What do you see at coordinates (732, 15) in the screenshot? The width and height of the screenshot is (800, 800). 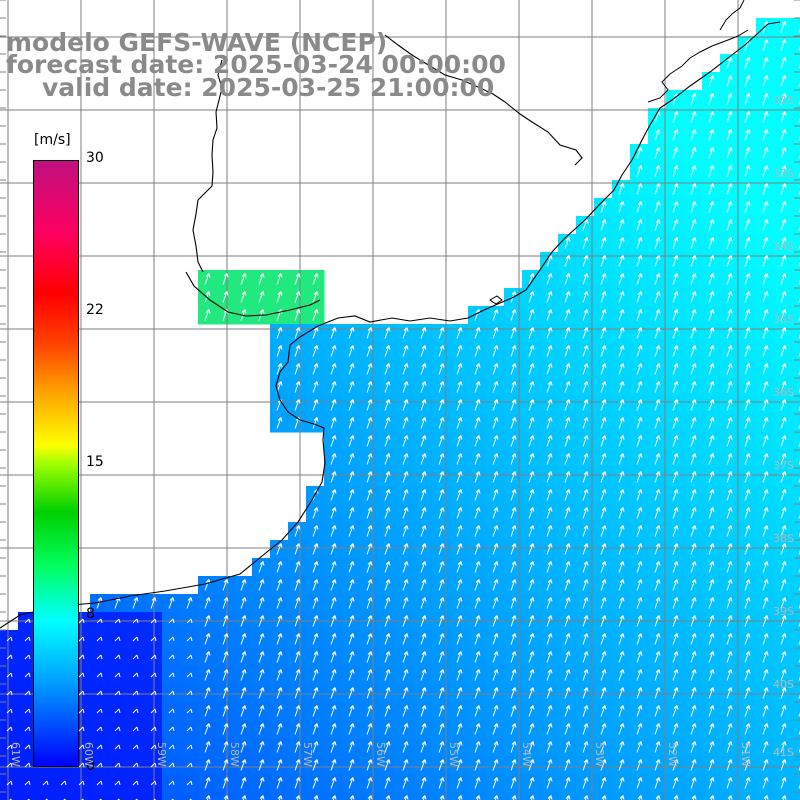 I see `cape-coast` at bounding box center [732, 15].